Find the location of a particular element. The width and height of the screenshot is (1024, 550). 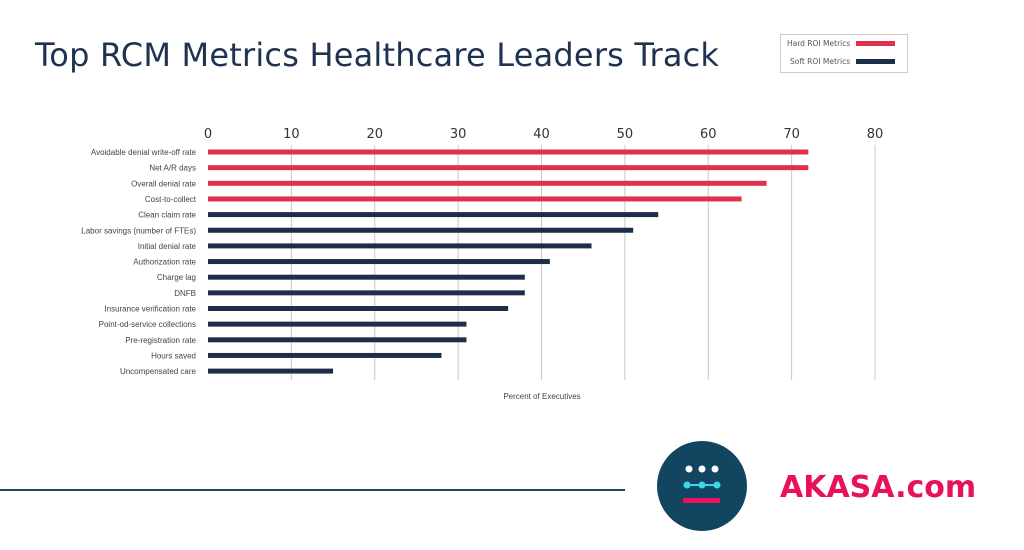

category-label: DNFB is located at coordinates (185, 293).